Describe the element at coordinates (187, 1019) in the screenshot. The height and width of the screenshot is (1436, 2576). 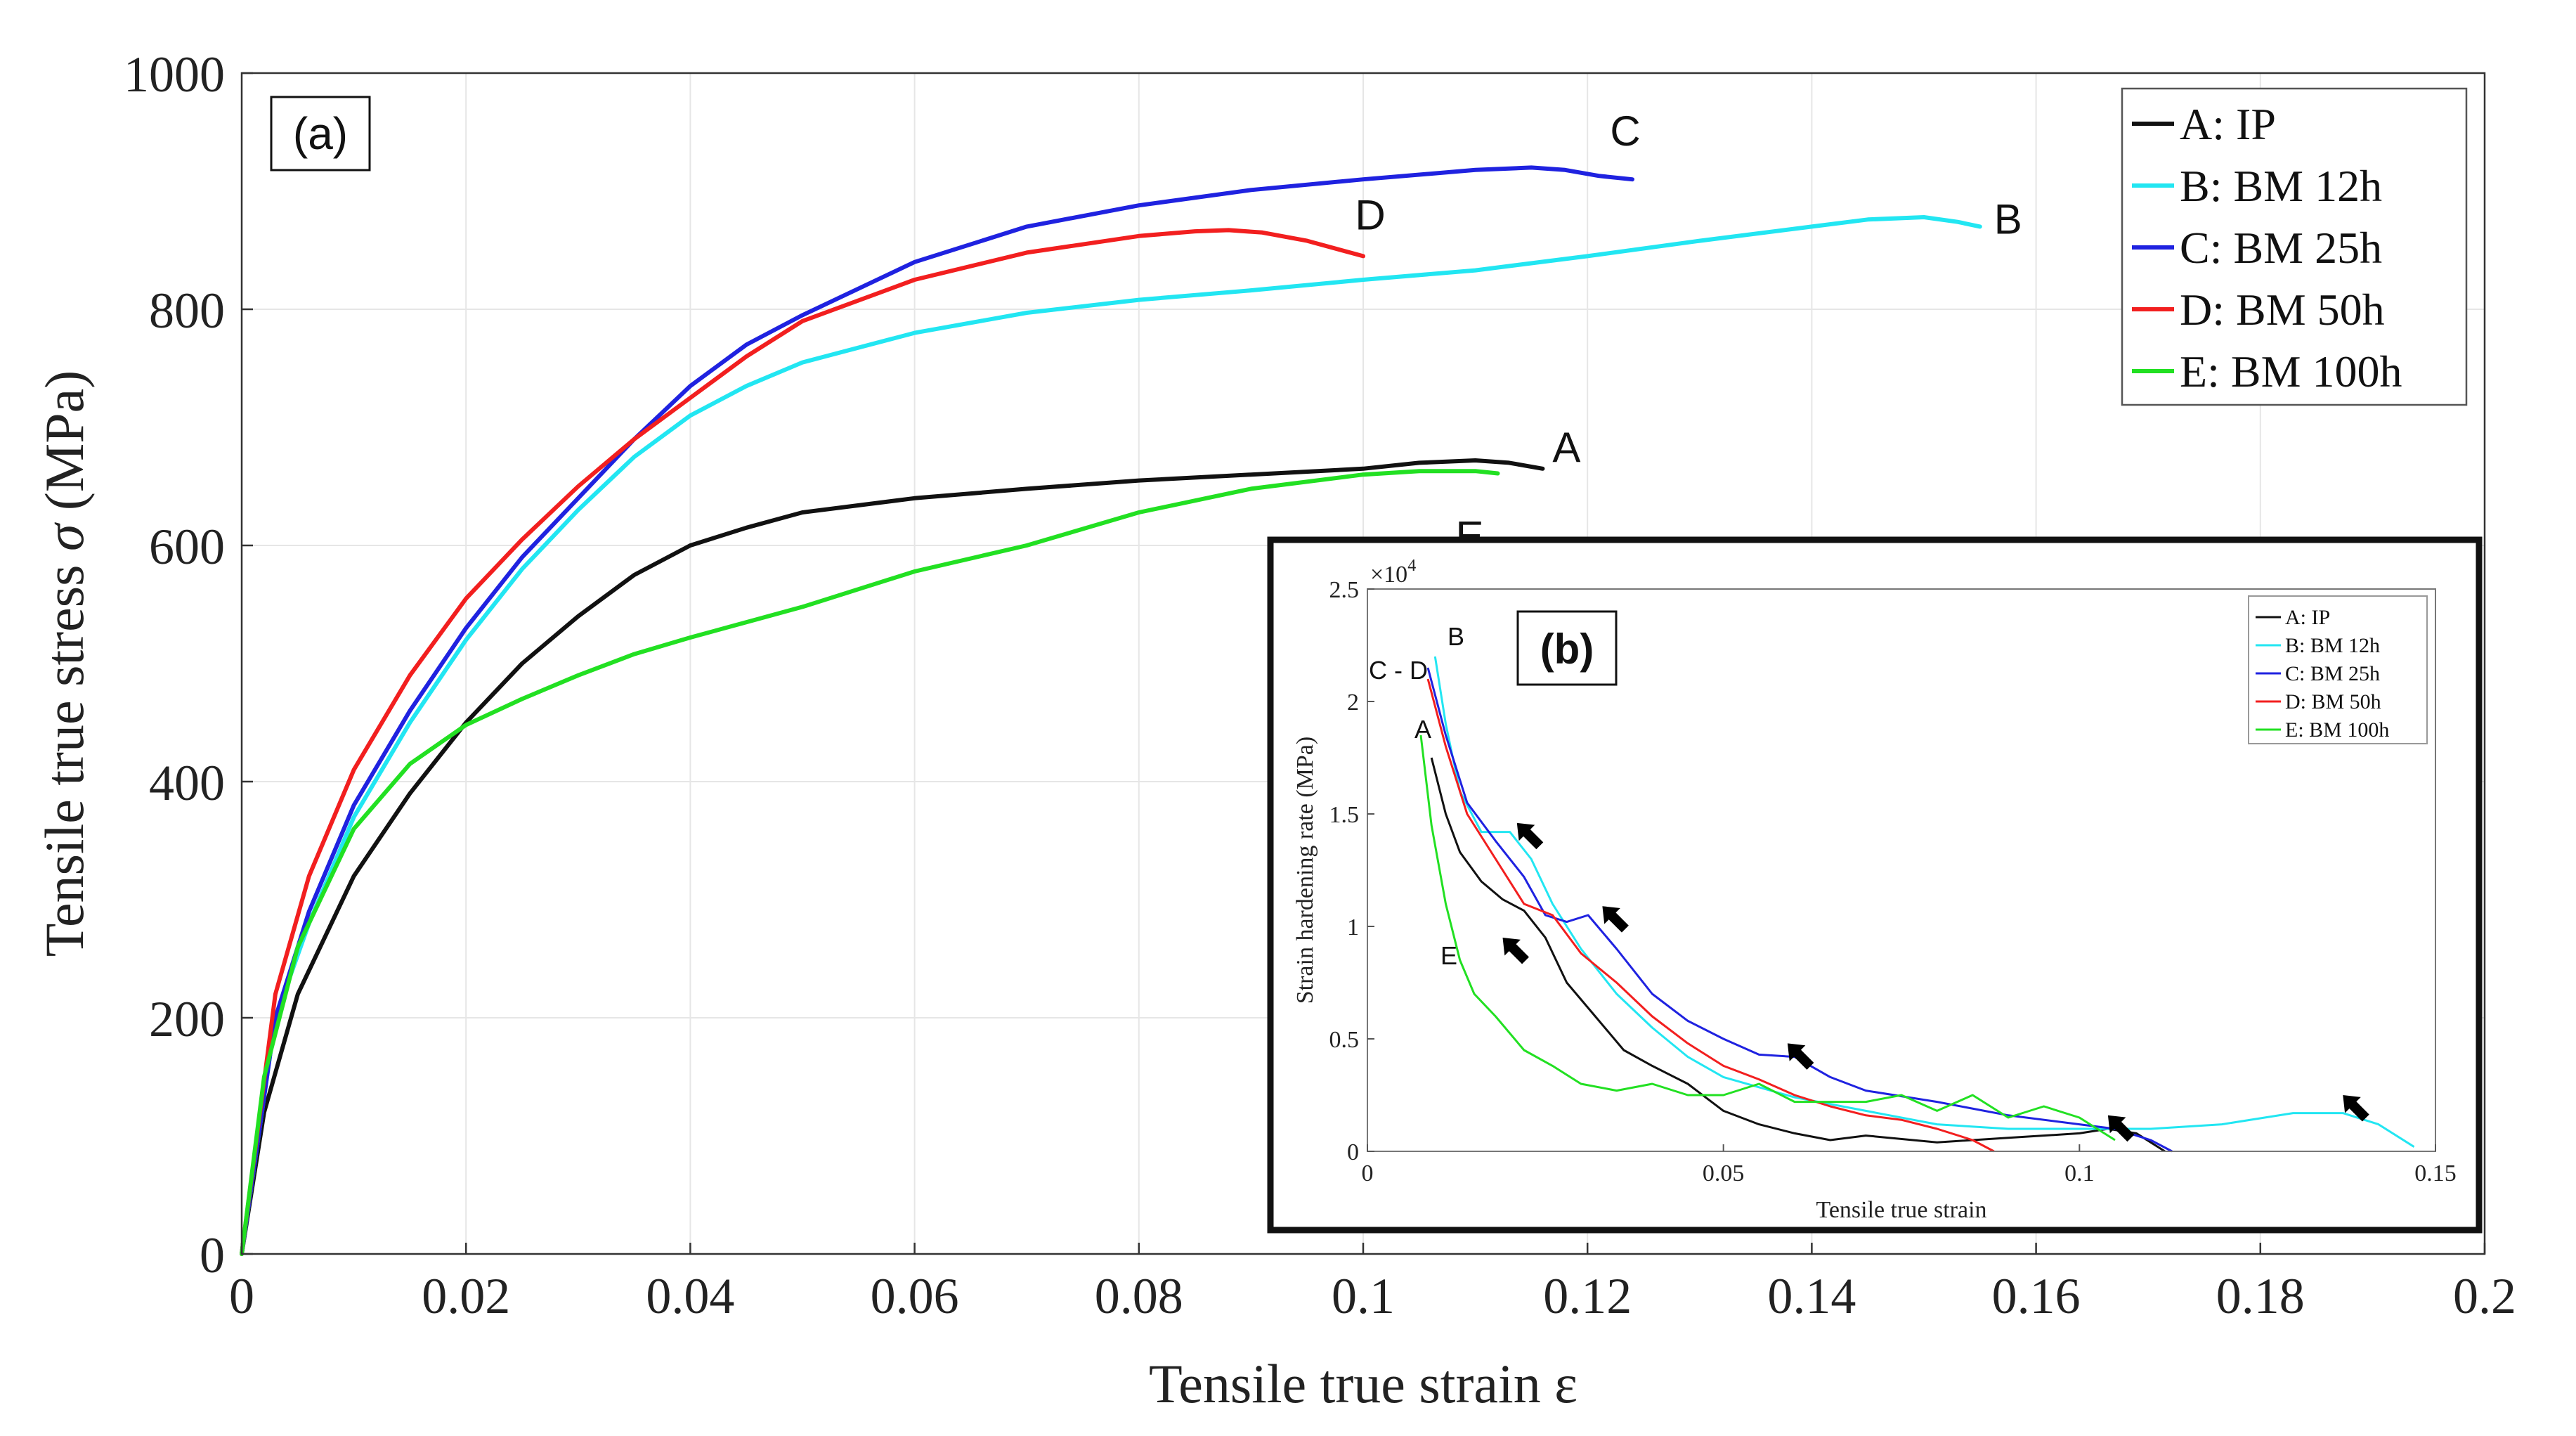
I see `main-y-tick-label-1: 200` at that location.